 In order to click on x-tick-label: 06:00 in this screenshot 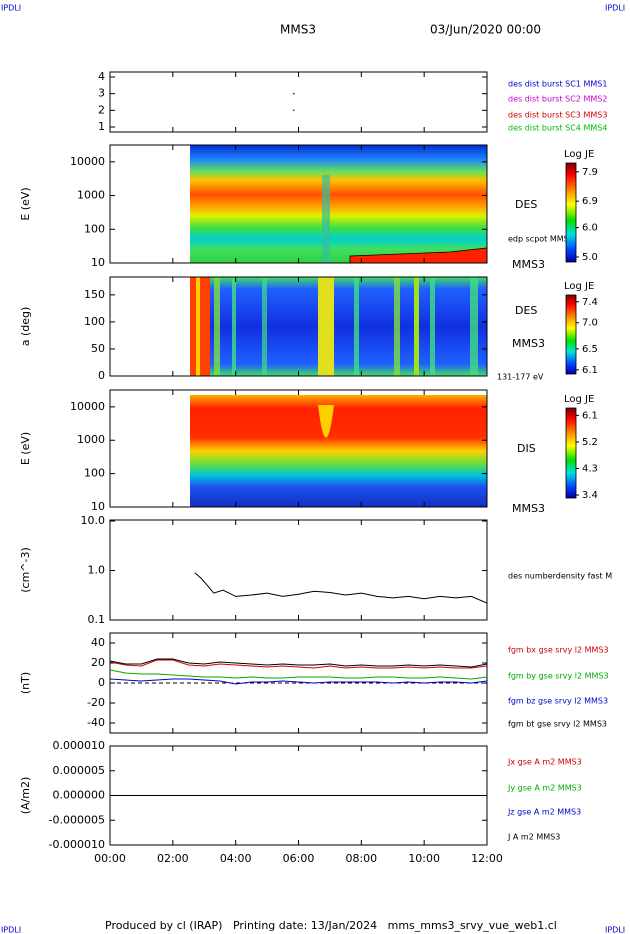, I will do `click(299, 858)`.